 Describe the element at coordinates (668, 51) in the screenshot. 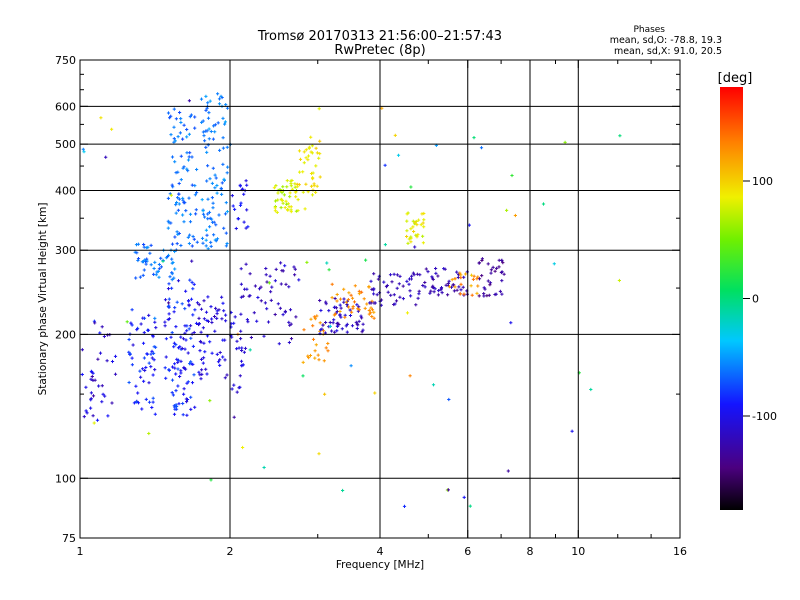

I see `phase-stats-x-mode: mean, sd,X: 91.0, 20.5` at that location.